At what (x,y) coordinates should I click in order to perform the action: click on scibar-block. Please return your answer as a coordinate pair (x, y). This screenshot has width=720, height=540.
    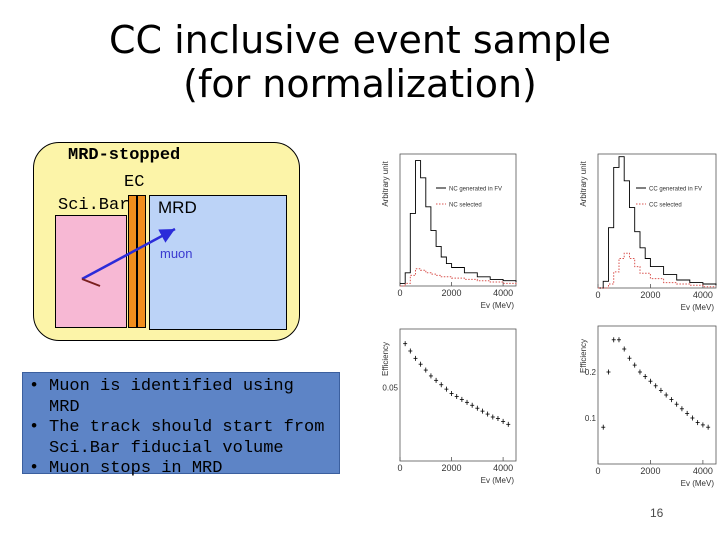
    Looking at the image, I should click on (91, 271).